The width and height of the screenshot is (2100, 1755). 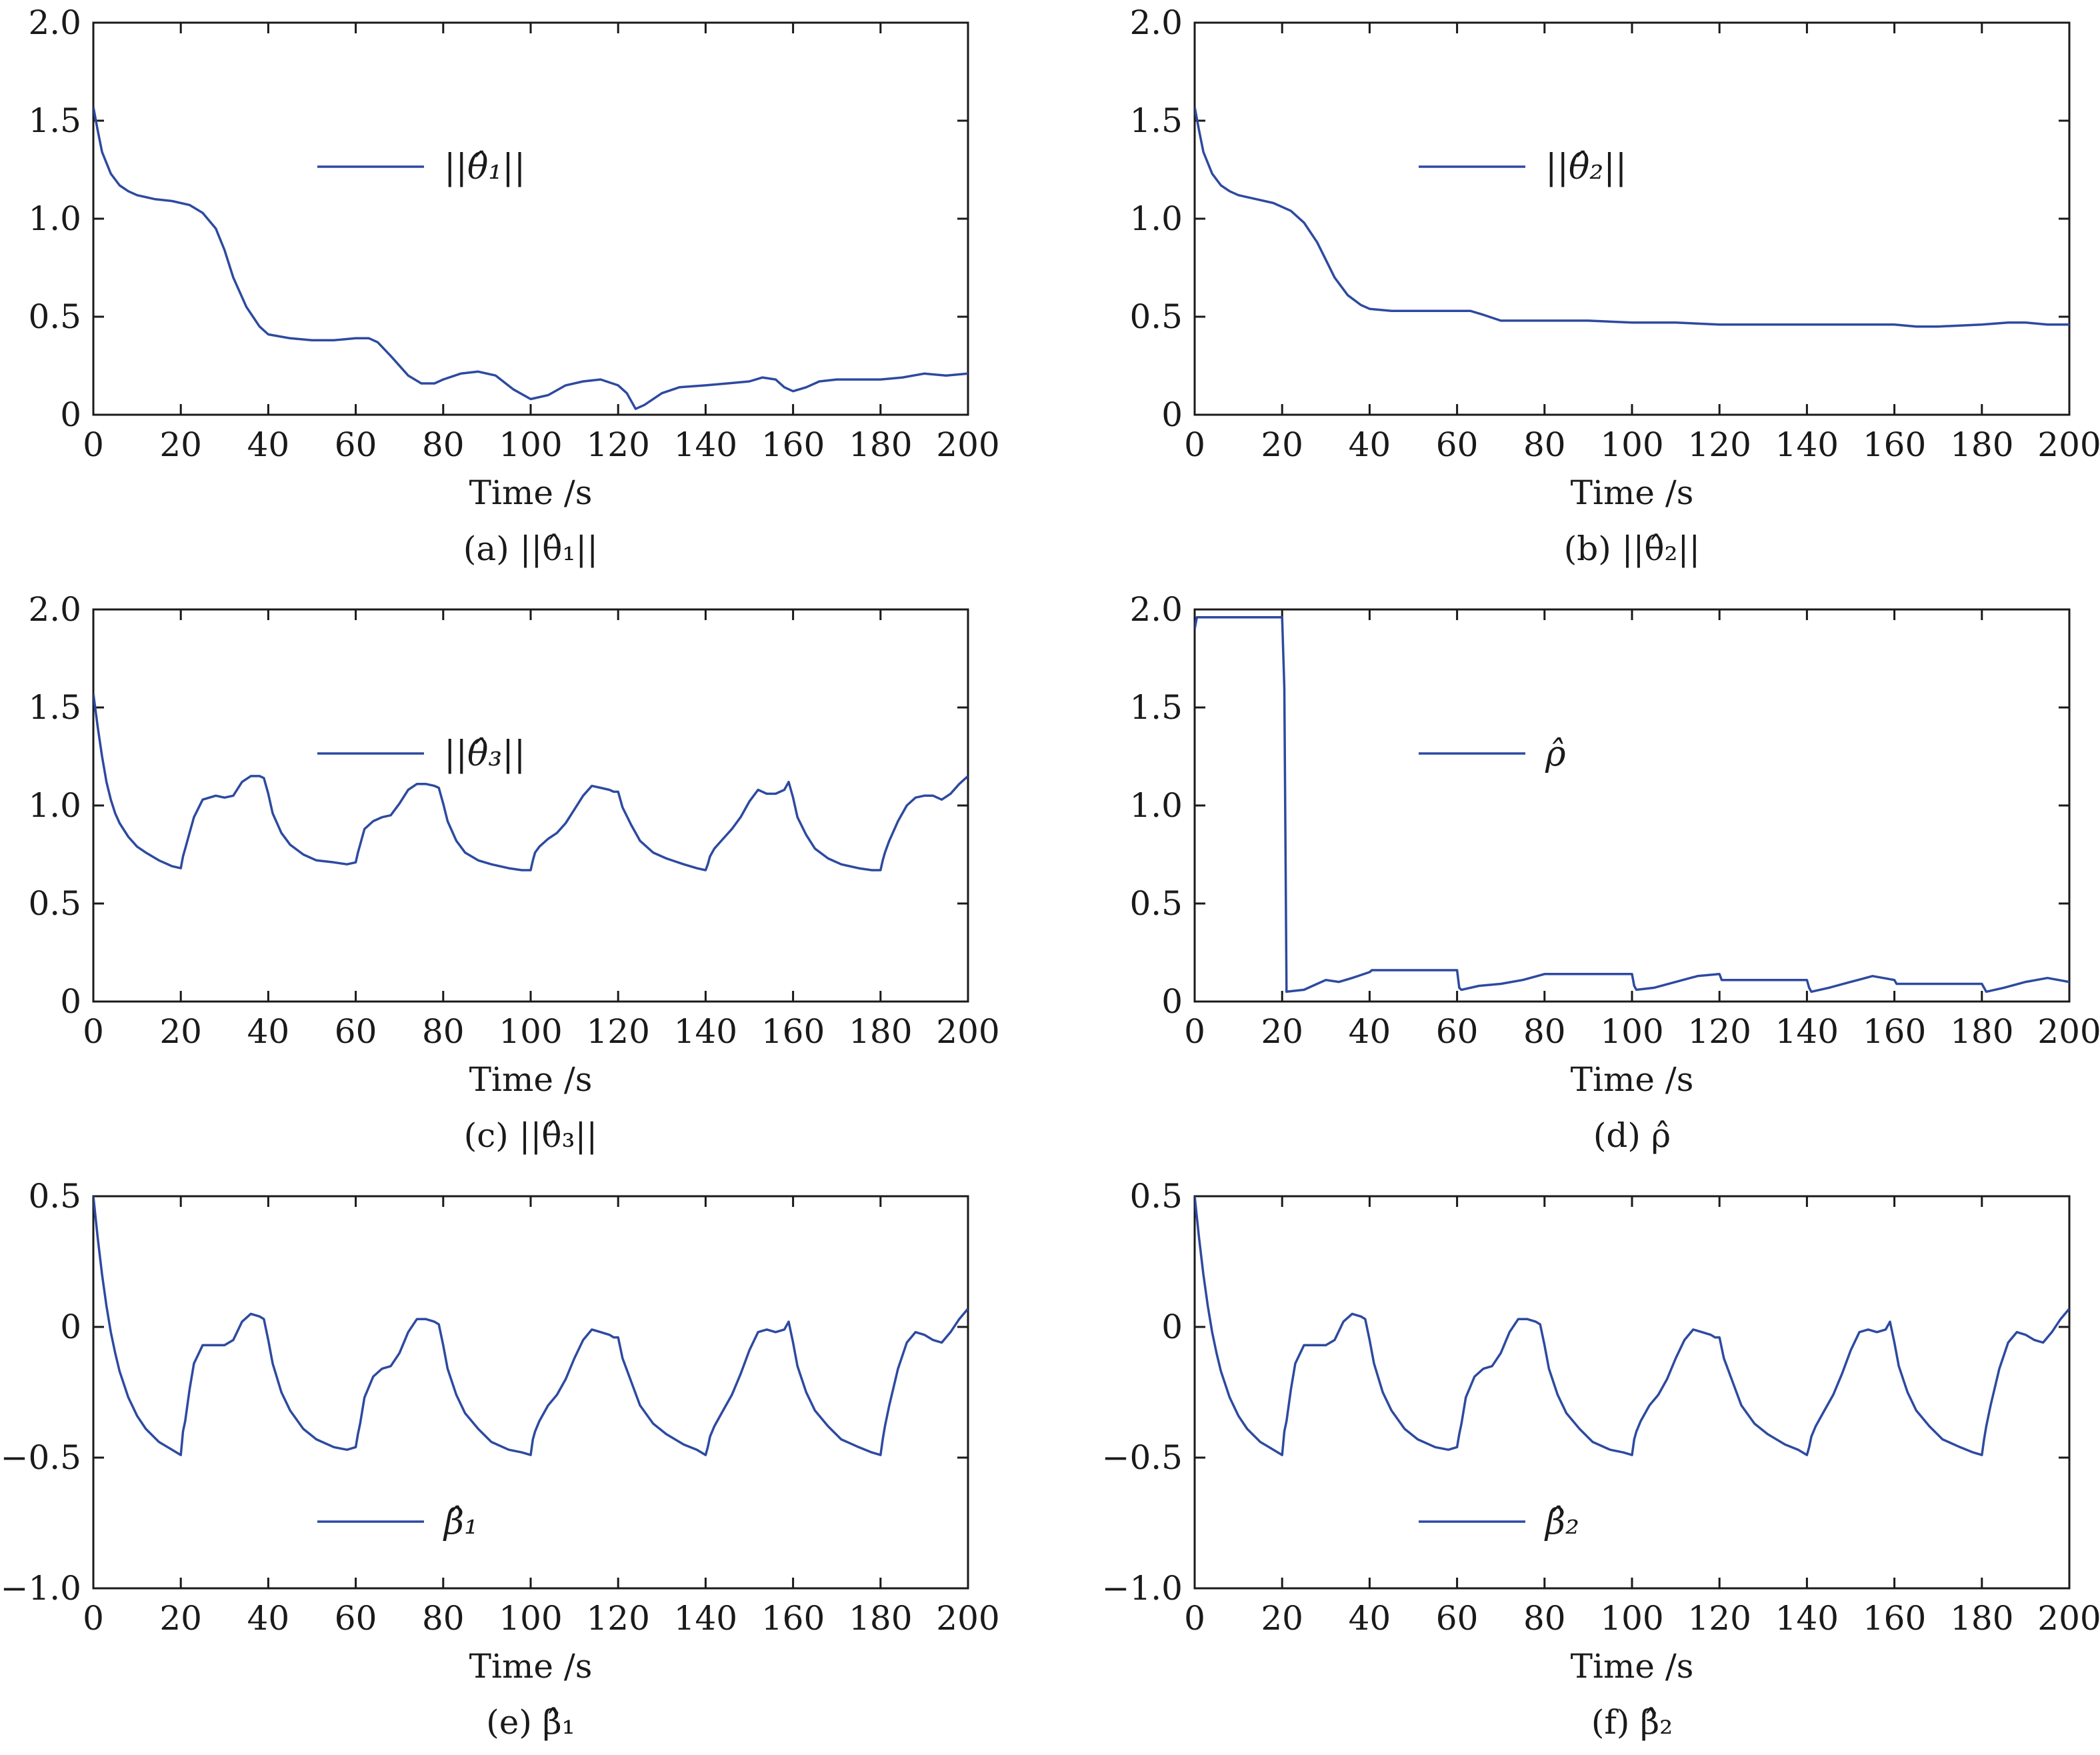 What do you see at coordinates (484, 754) in the screenshot?
I see `legend-label: ||θ̂₃||` at bounding box center [484, 754].